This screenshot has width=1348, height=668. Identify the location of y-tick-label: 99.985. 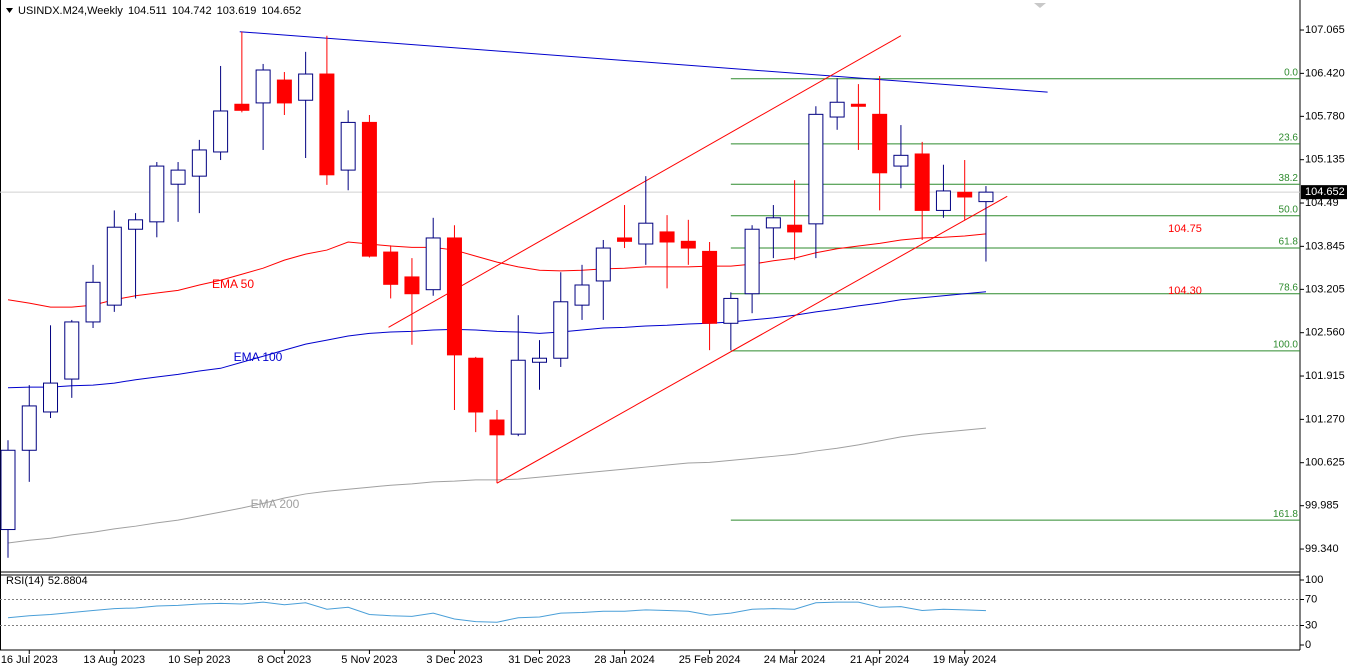
(1322, 506).